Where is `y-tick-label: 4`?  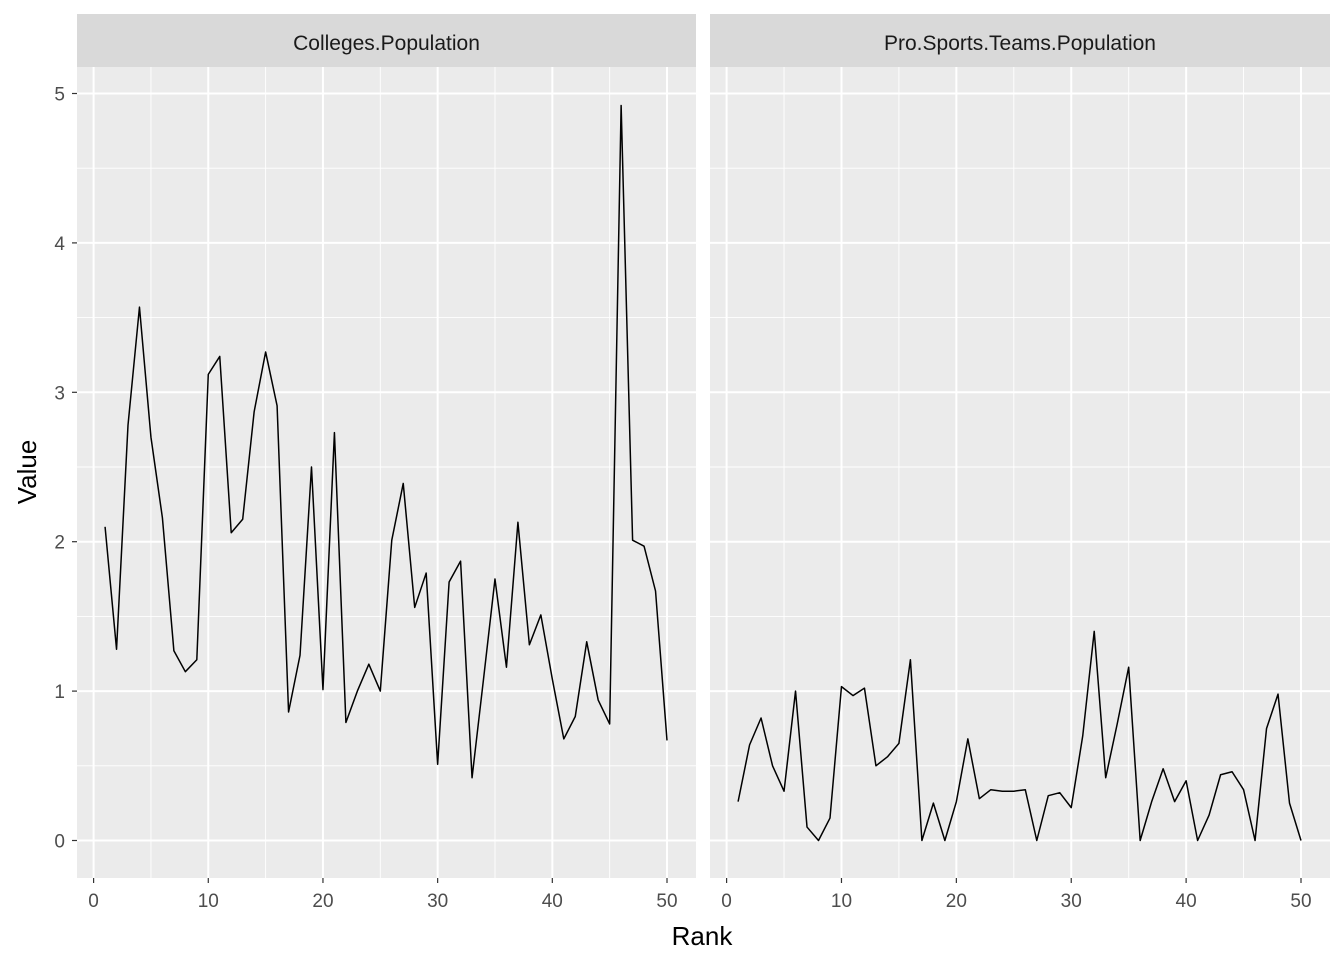 y-tick-label: 4 is located at coordinates (59, 244).